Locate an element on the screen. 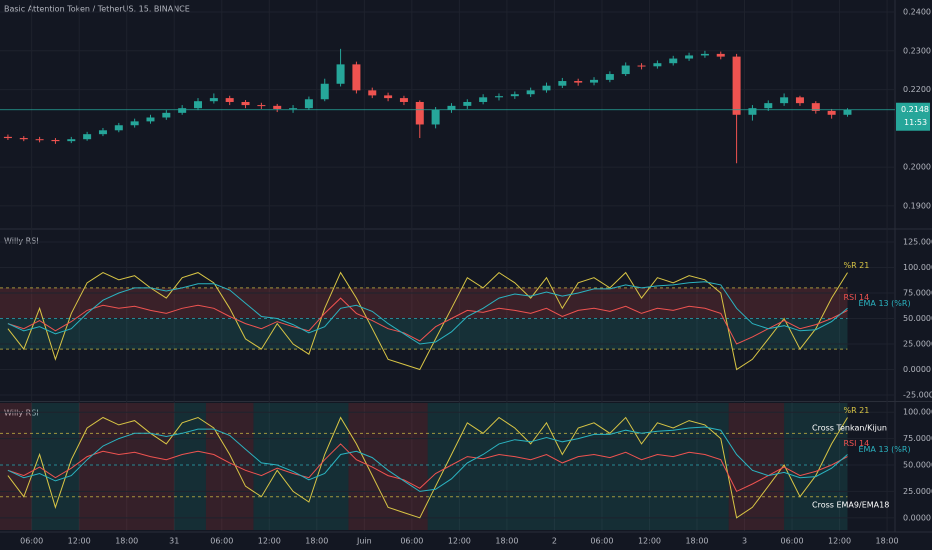  y-tick-label: 0.2300 is located at coordinates (917, 50).